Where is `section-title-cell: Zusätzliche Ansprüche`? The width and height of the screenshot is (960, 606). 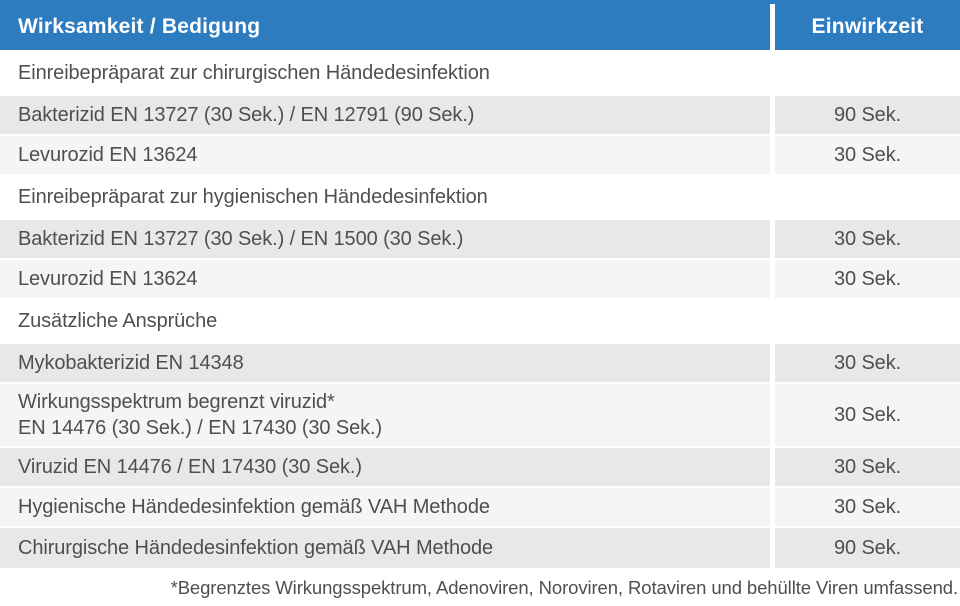
section-title-cell: Zusätzliche Ansprüche is located at coordinates (385, 321).